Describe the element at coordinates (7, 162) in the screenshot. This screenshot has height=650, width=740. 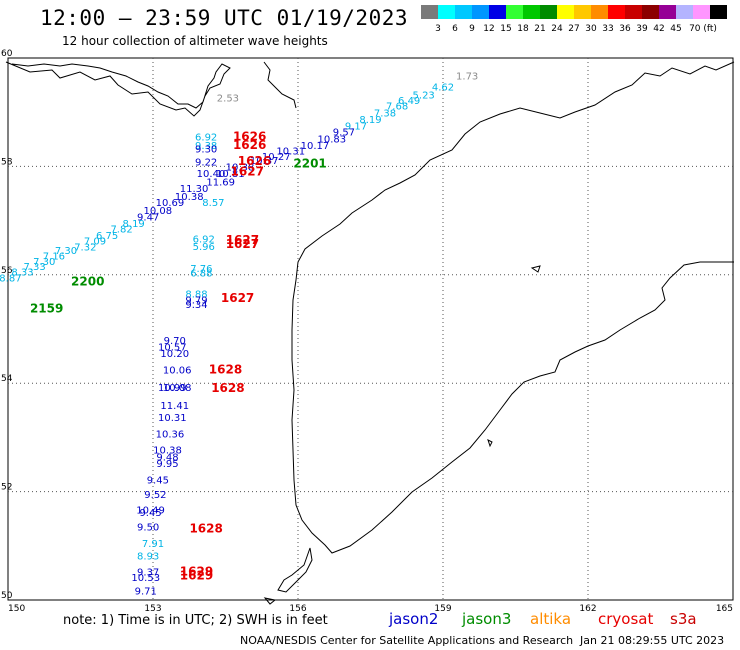
I see `latitude-label: 58` at that location.